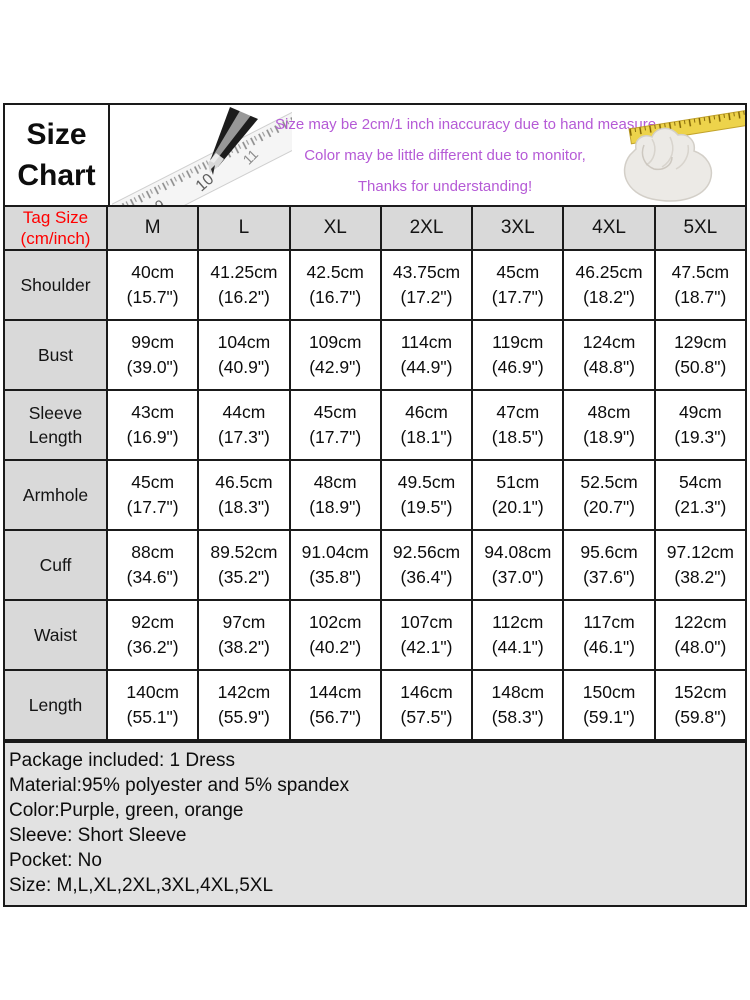  What do you see at coordinates (426, 635) in the screenshot?
I see `measurement-cell: 107cm (42.1")` at bounding box center [426, 635].